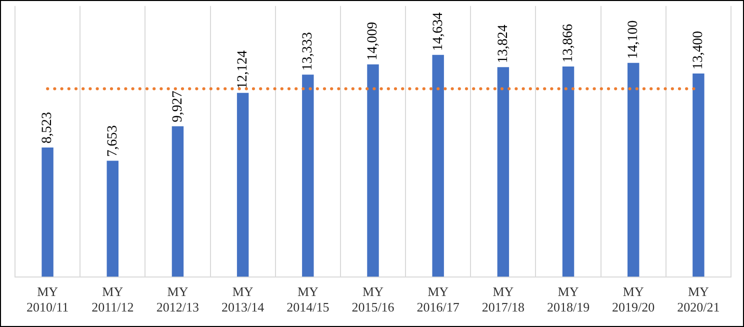 This screenshot has height=327, width=744. Describe the element at coordinates (698, 299) in the screenshot. I see `x-tick-label: MY 2020/21` at that location.